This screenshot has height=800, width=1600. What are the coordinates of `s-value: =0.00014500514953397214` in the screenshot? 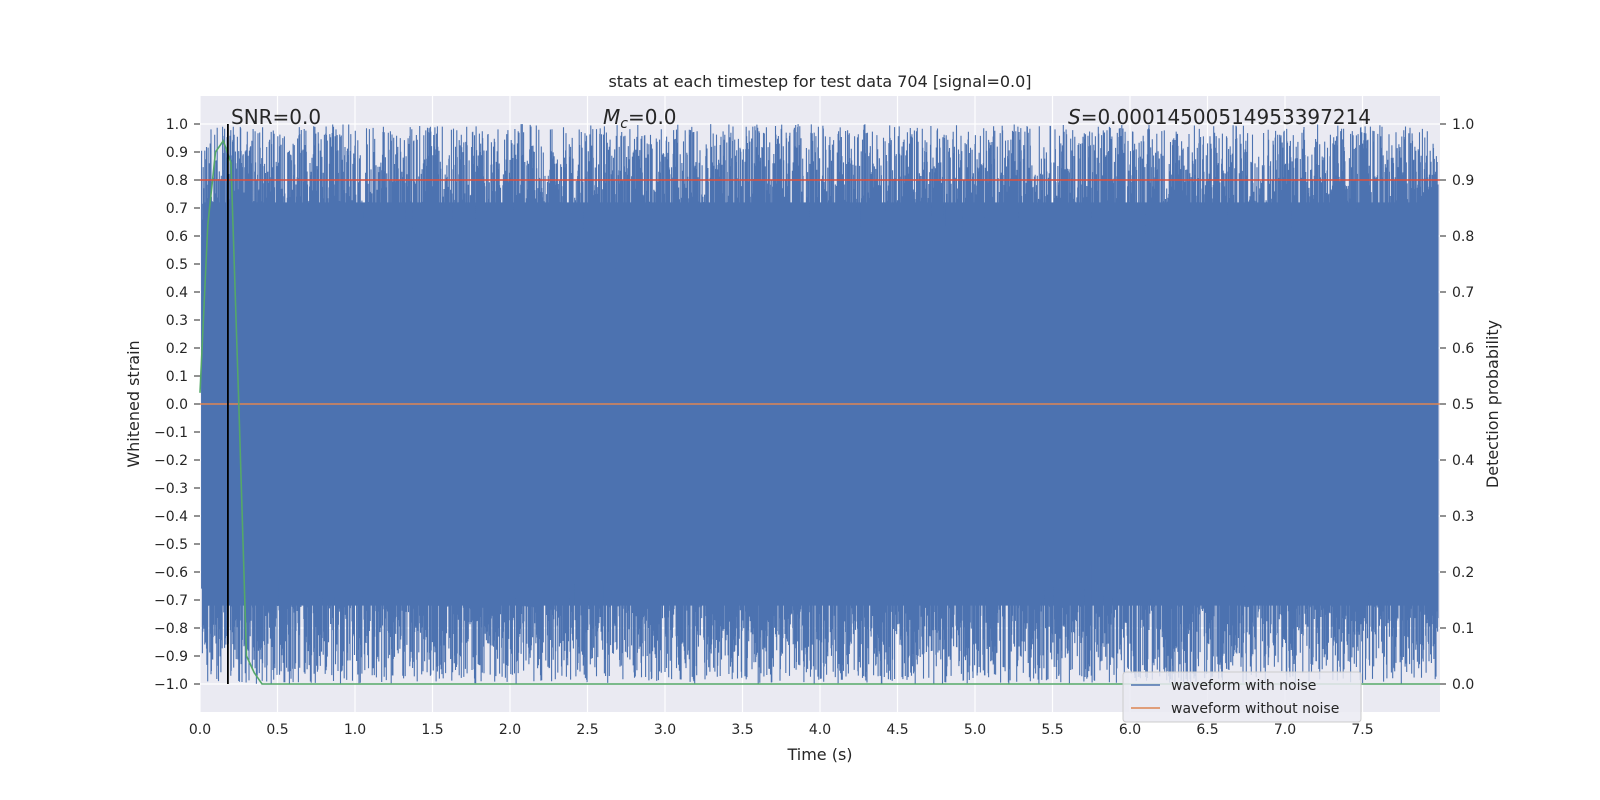 It's located at (1226, 117).